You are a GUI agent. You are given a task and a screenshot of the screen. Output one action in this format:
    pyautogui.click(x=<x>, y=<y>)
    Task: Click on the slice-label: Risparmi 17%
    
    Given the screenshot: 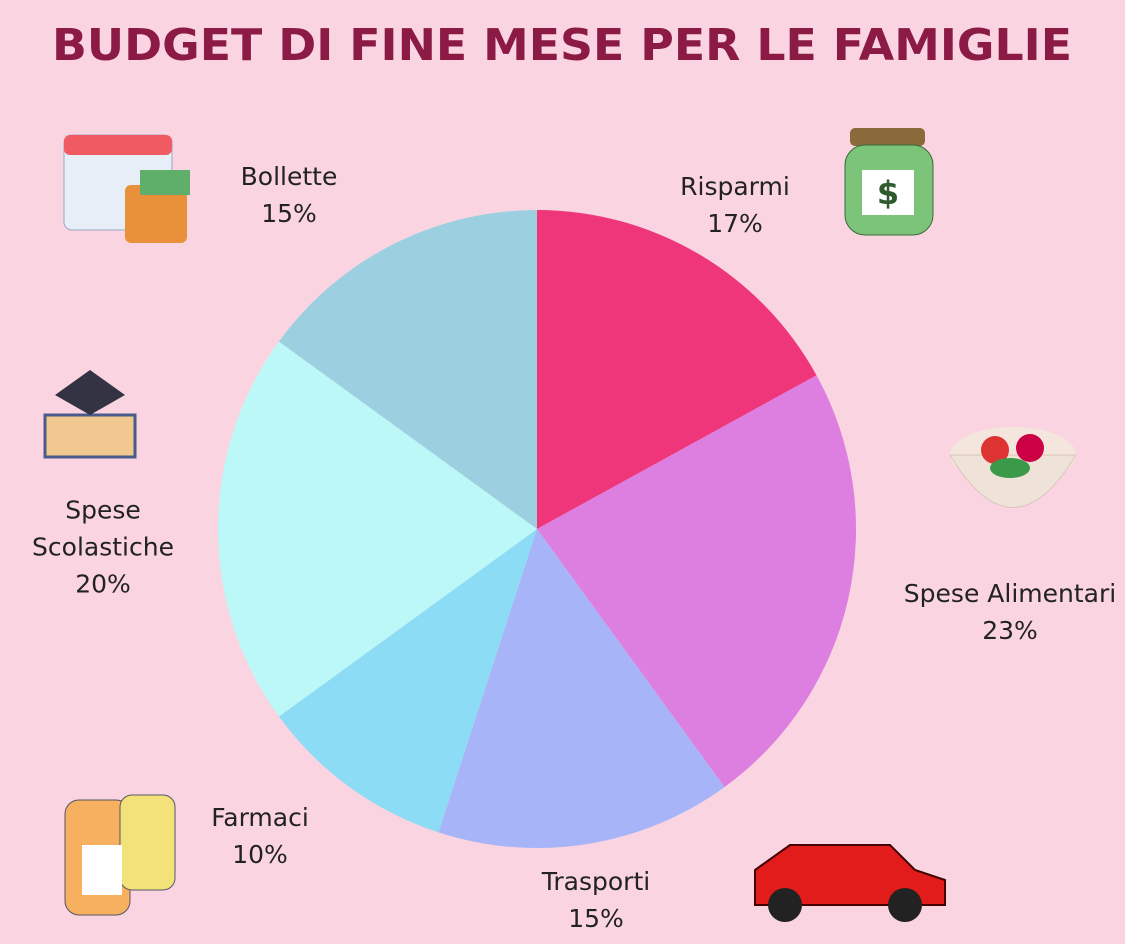 What is the action you would take?
    pyautogui.click(x=735, y=205)
    